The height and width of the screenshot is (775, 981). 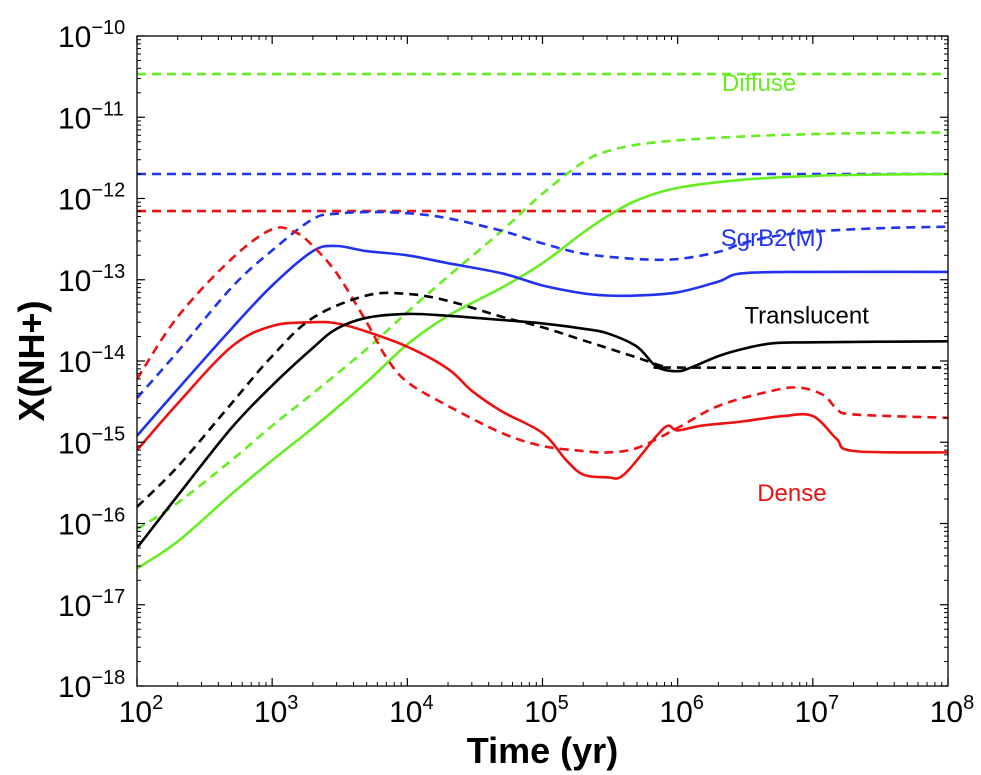 I want to click on y-axis-title: X(NH+), so click(x=31, y=360).